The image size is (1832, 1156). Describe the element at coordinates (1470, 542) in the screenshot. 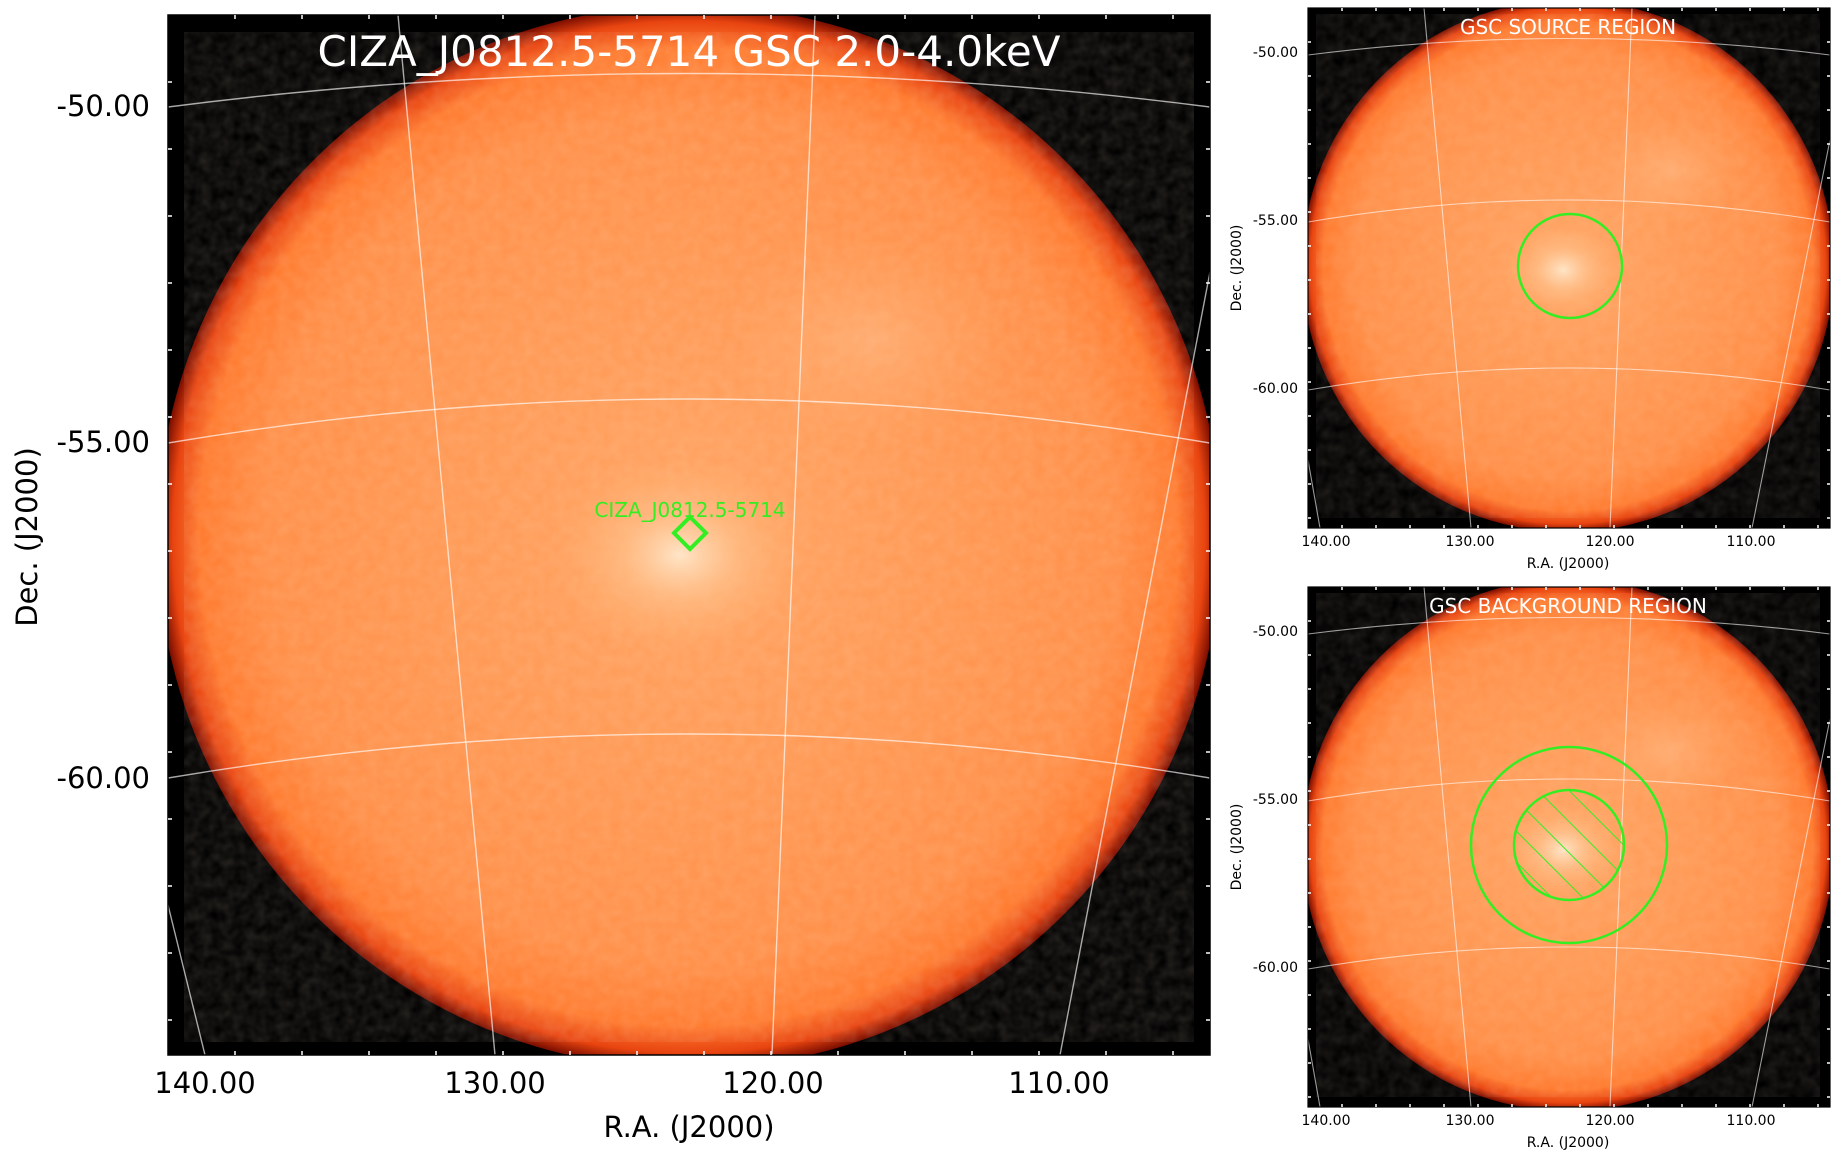

I see `source-panel-xtick-label: 130.00` at that location.